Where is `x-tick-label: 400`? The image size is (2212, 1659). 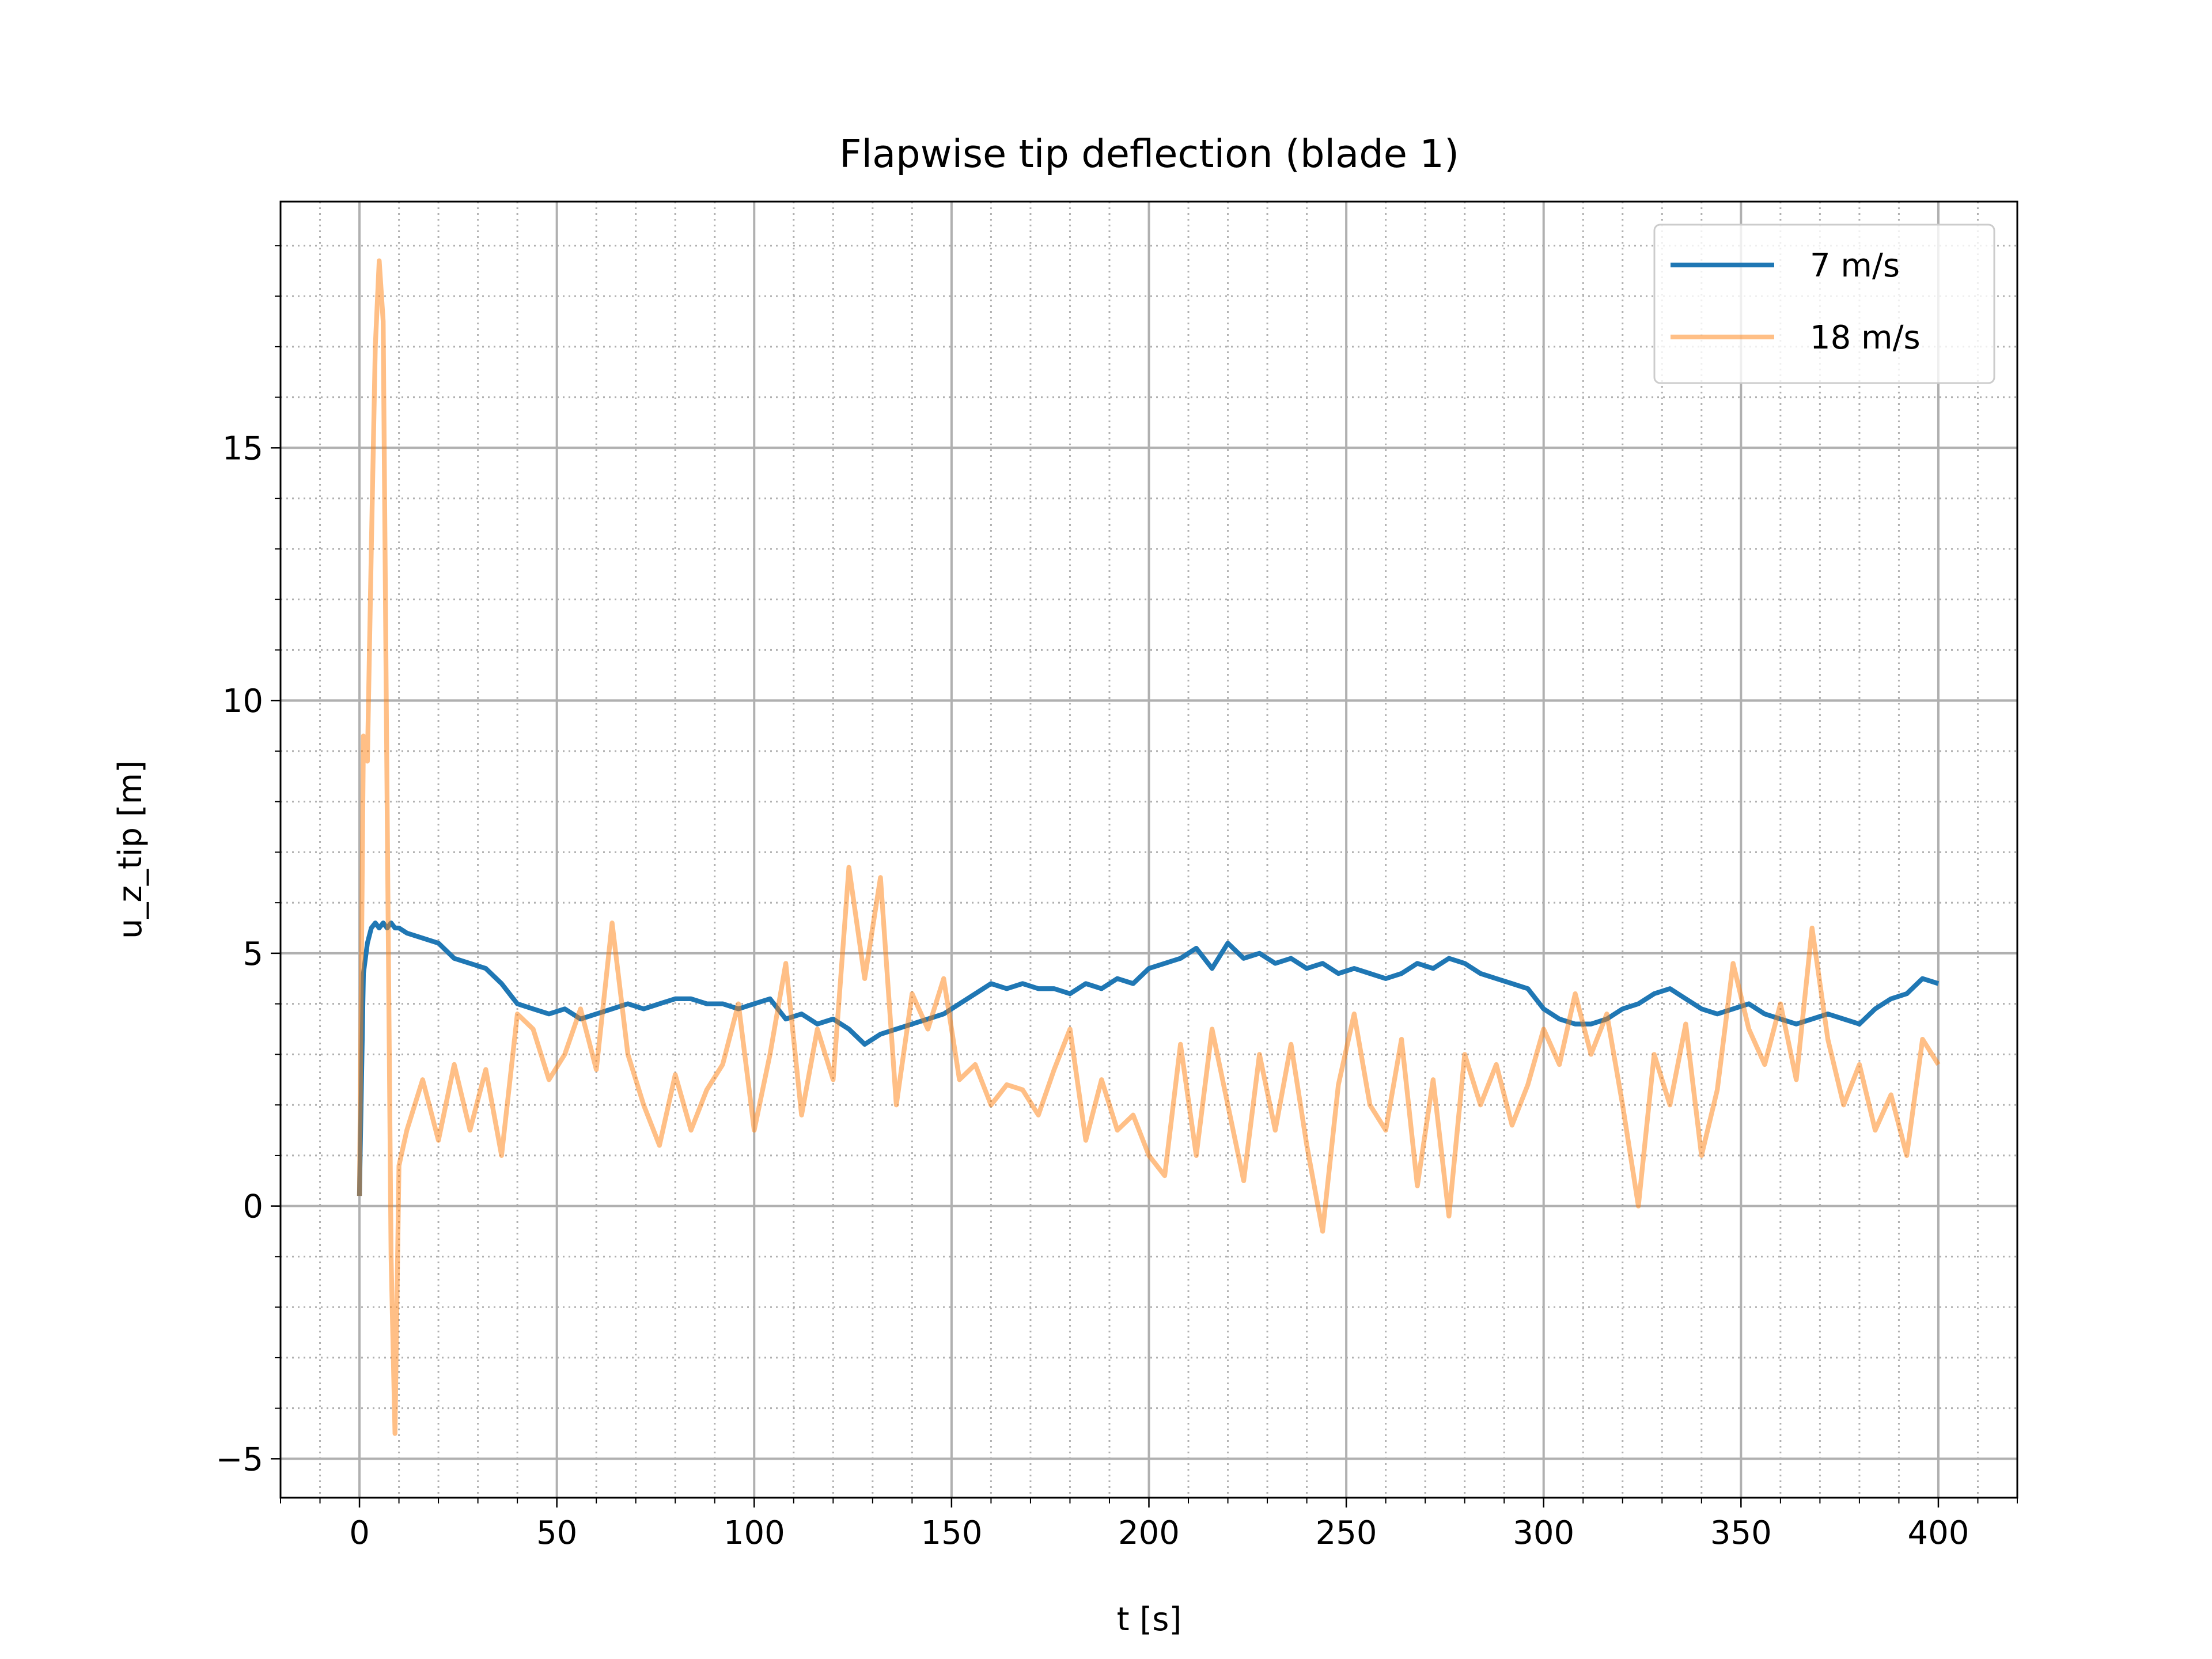
x-tick-label: 400 is located at coordinates (1938, 1533).